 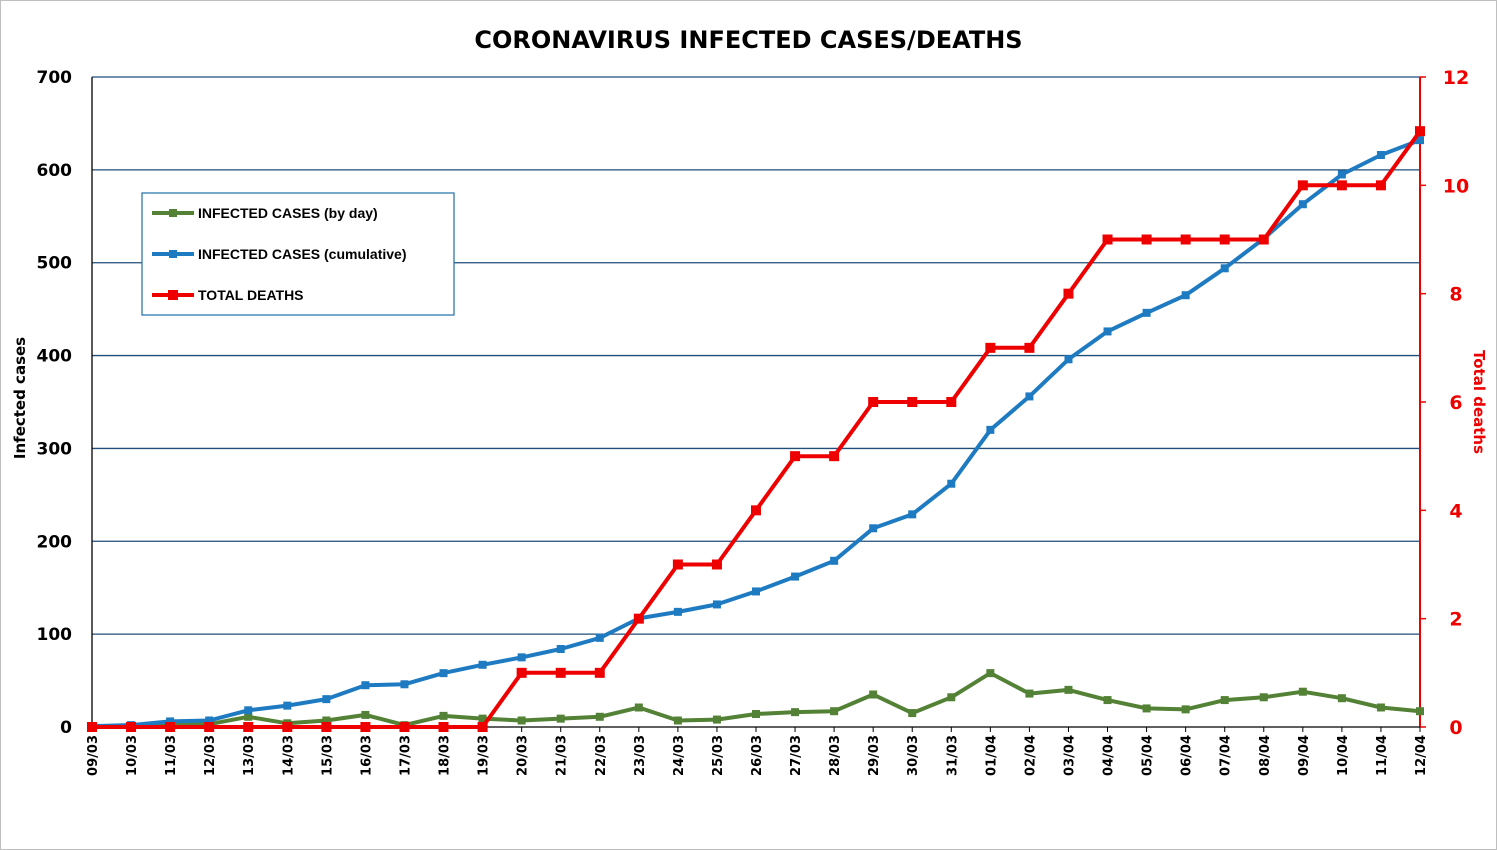 I want to click on x-tick-03-04: 03/04, so click(x=1069, y=755).